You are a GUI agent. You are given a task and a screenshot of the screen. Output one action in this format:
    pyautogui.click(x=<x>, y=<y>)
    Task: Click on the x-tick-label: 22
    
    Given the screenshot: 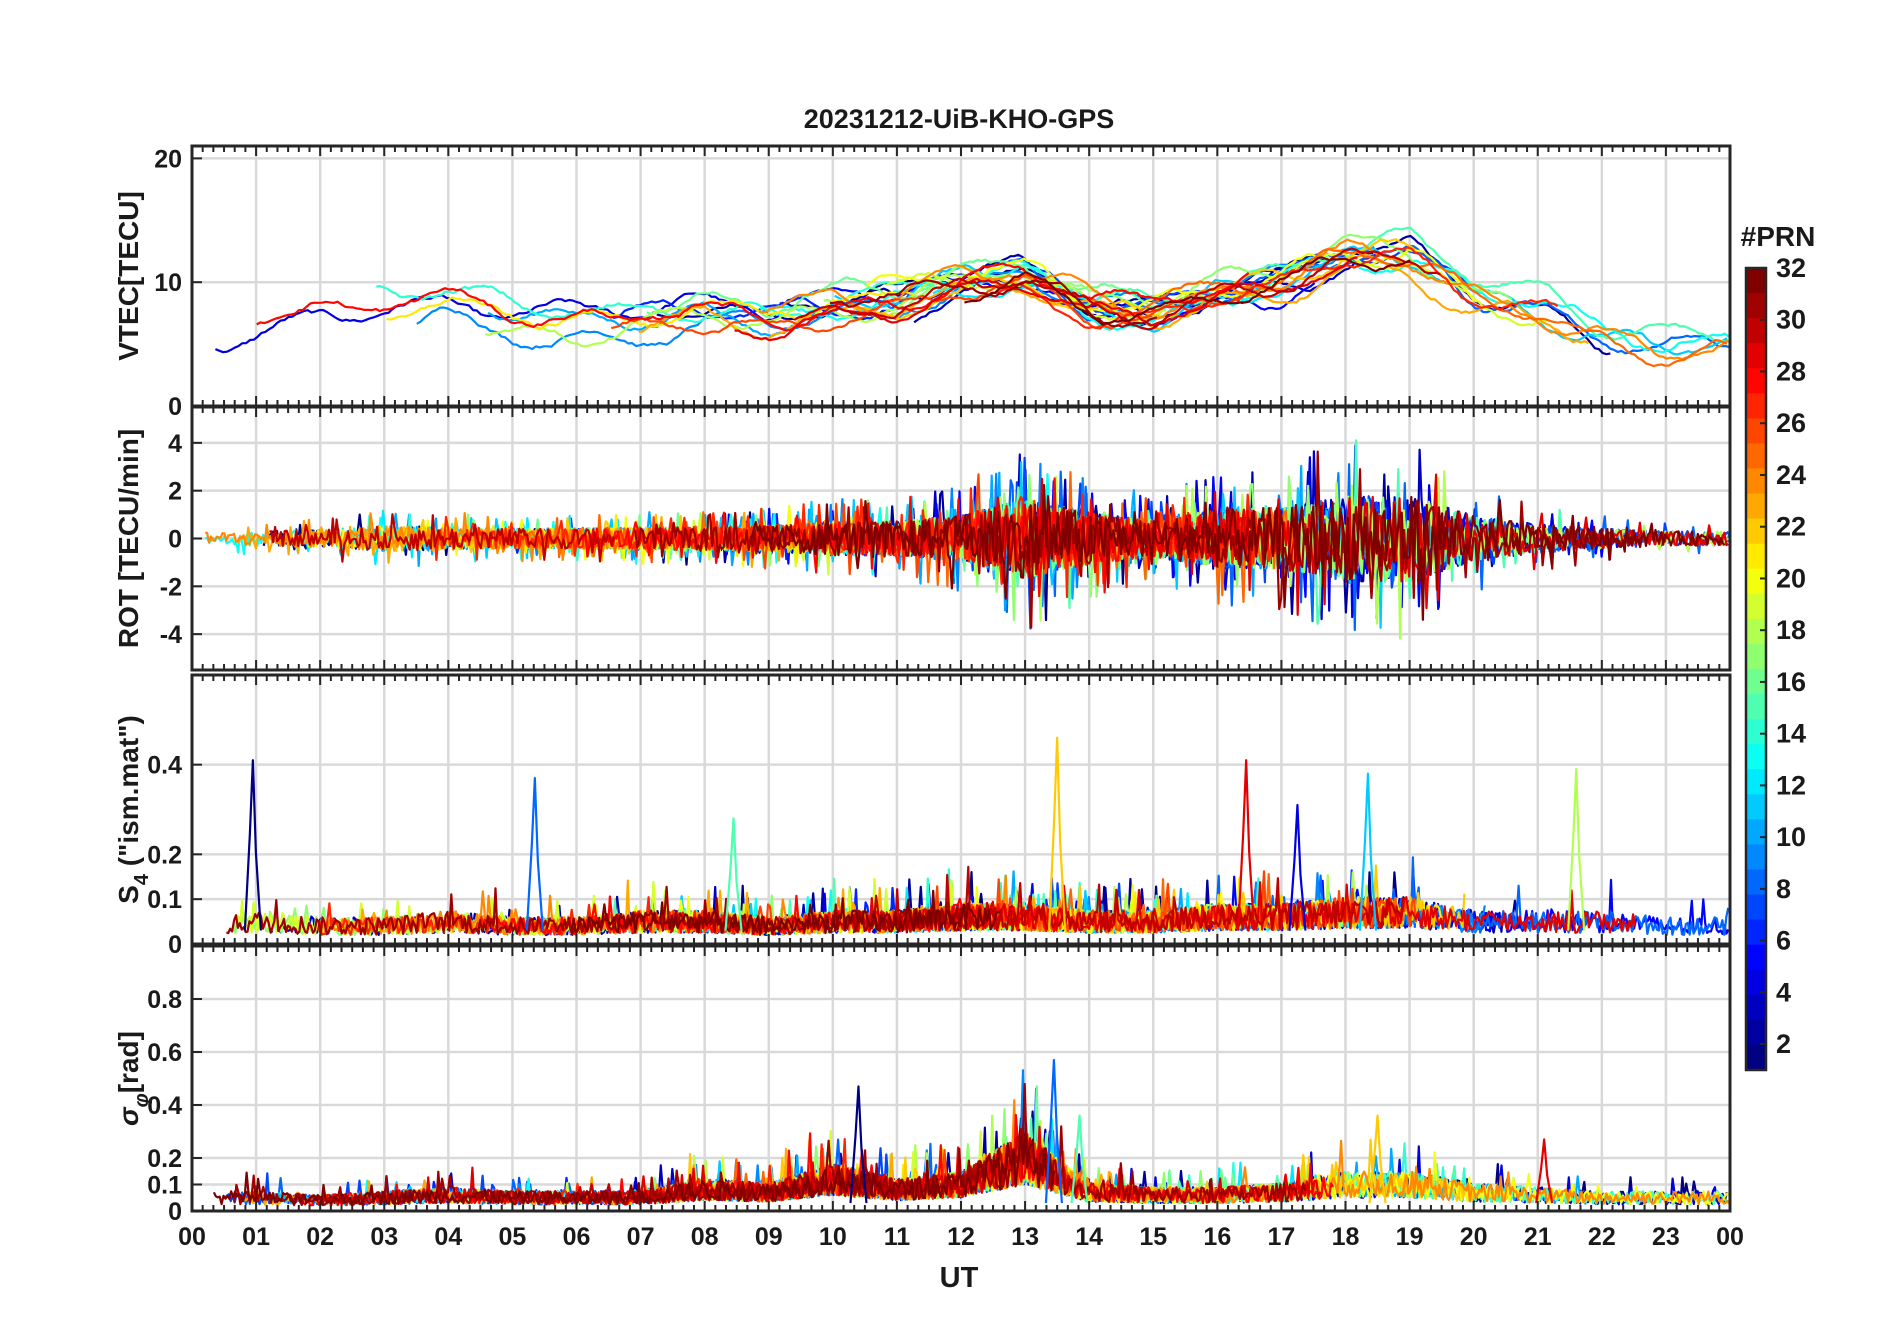 What is the action you would take?
    pyautogui.click(x=1602, y=1237)
    